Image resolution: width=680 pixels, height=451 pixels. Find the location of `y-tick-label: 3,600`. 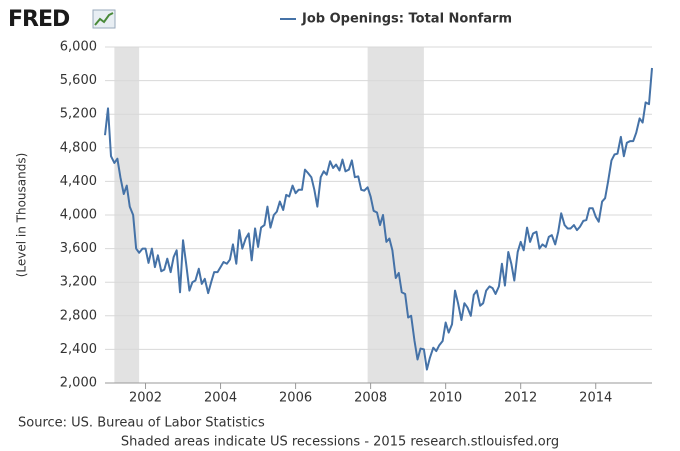

y-tick-label: 3,600 is located at coordinates (78, 248).